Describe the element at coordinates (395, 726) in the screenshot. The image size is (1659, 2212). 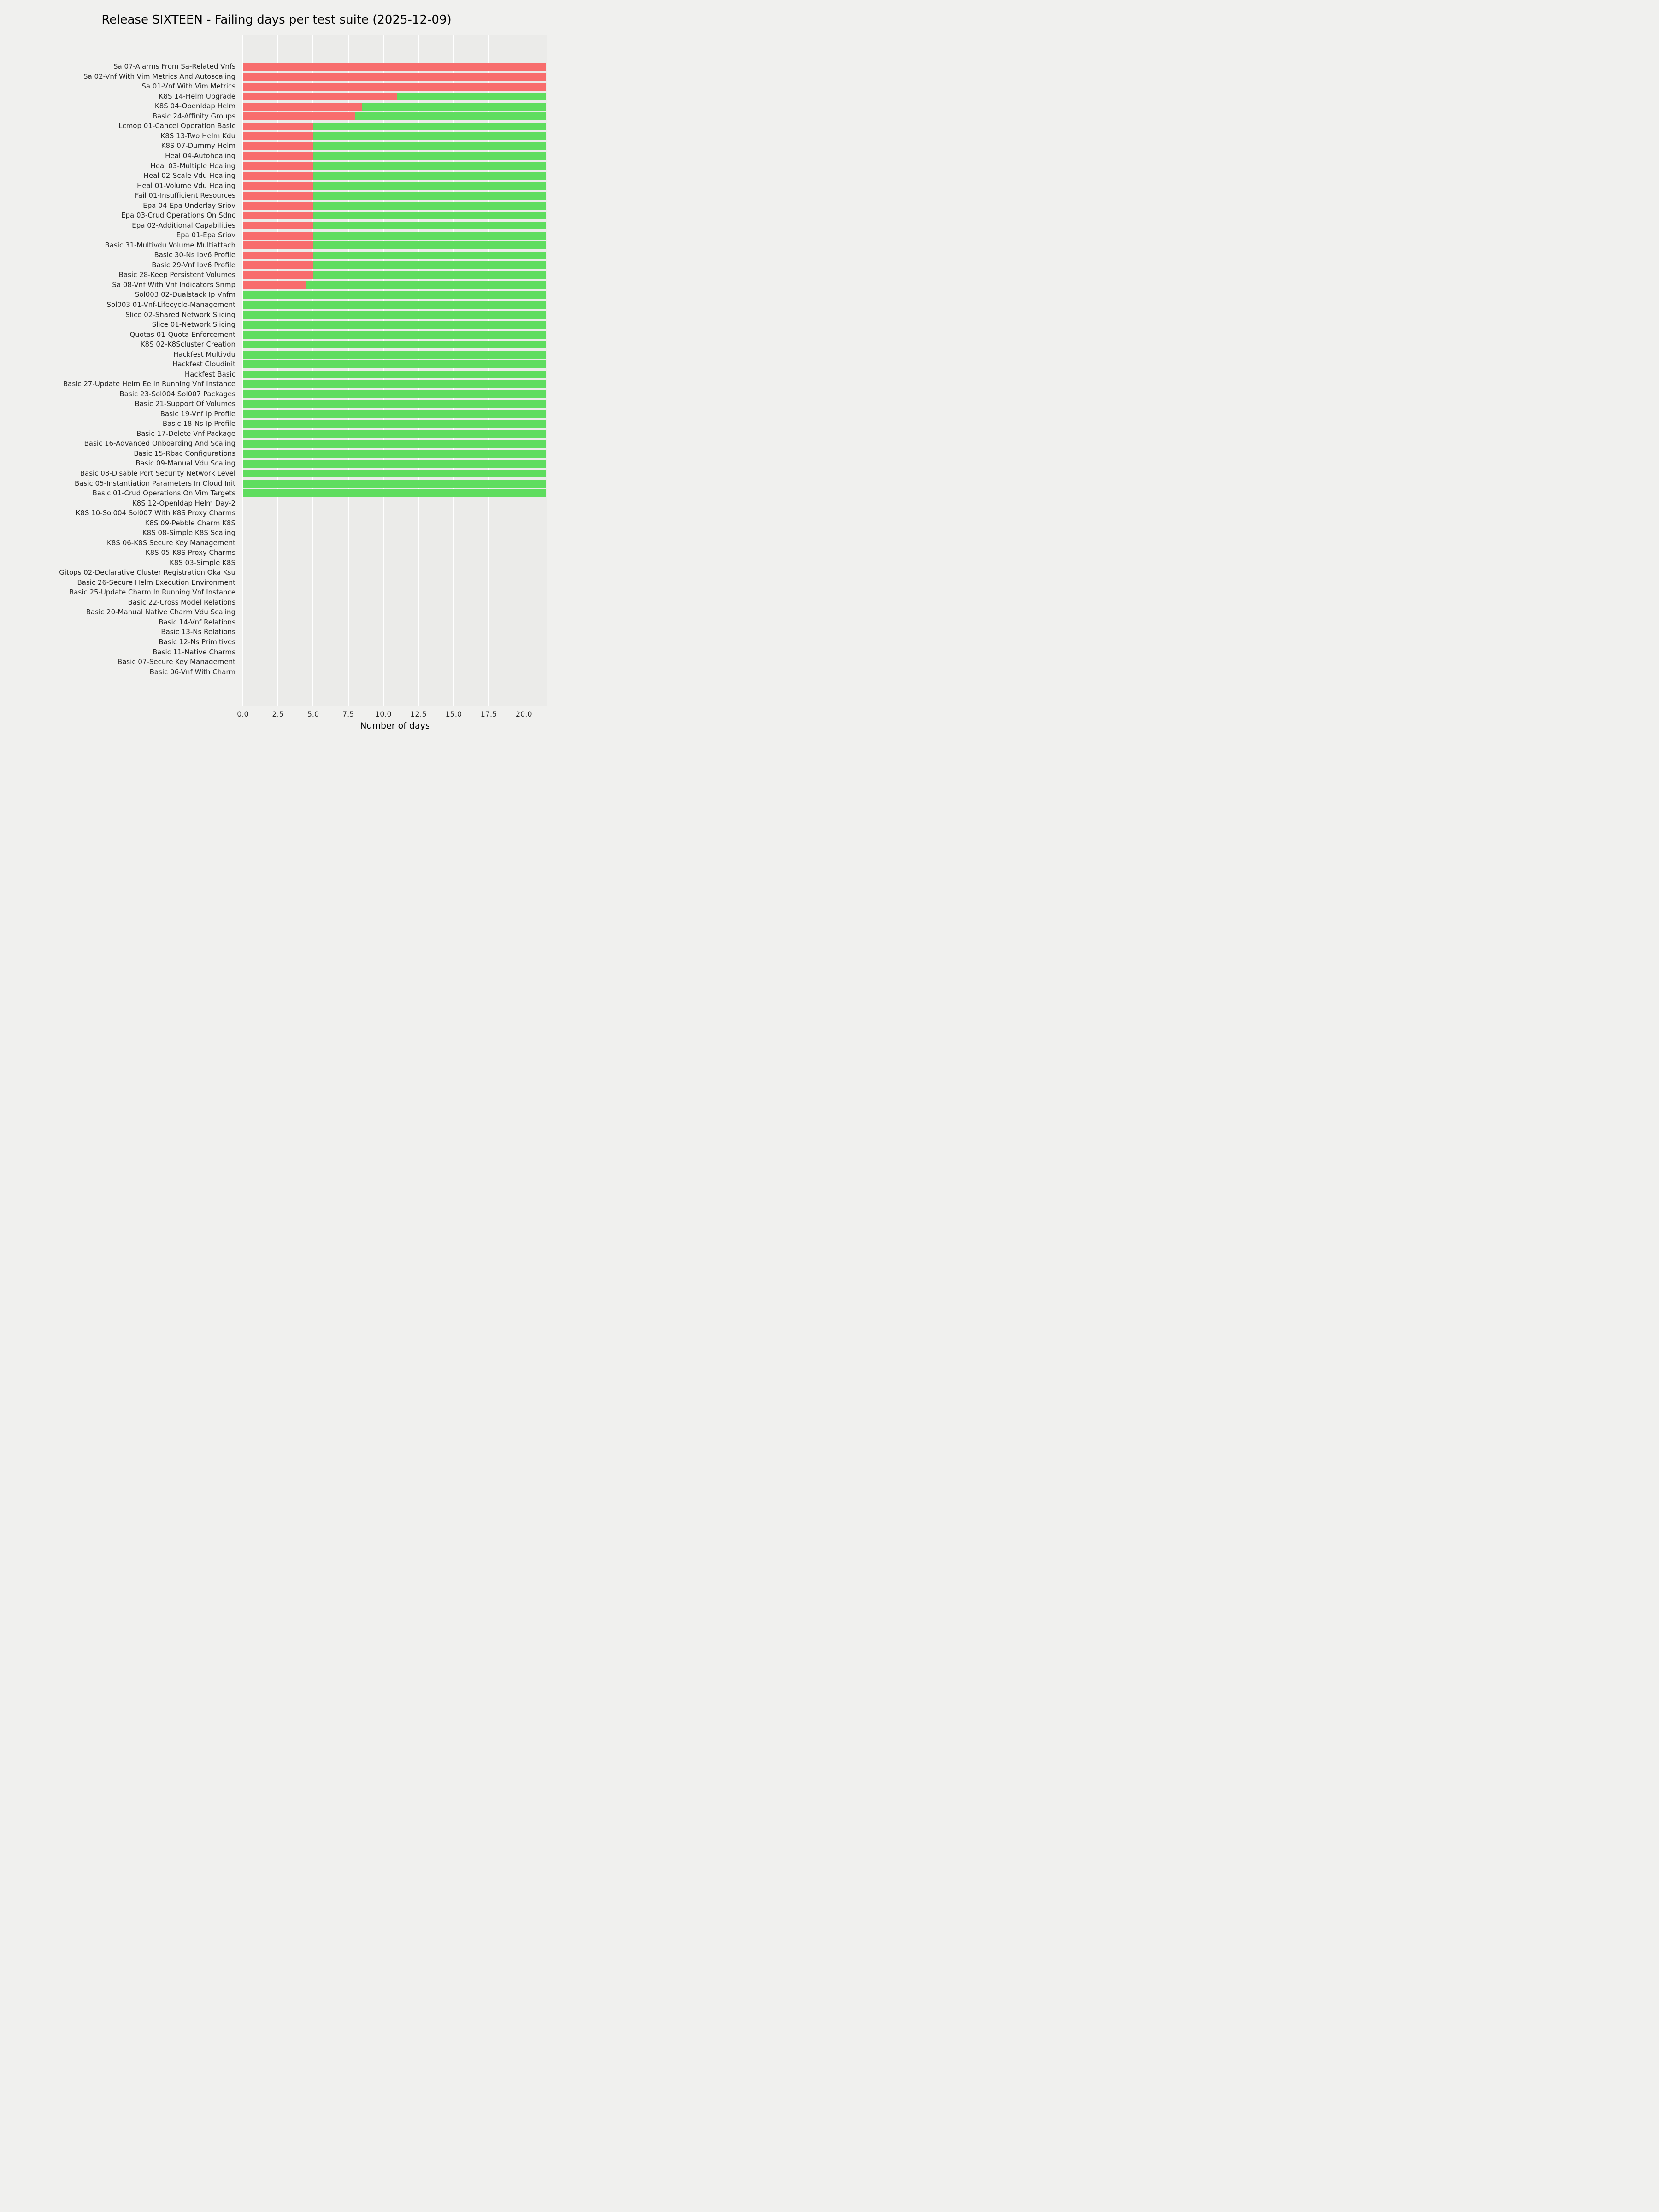
I see `x-axis-title: Number of days` at that location.